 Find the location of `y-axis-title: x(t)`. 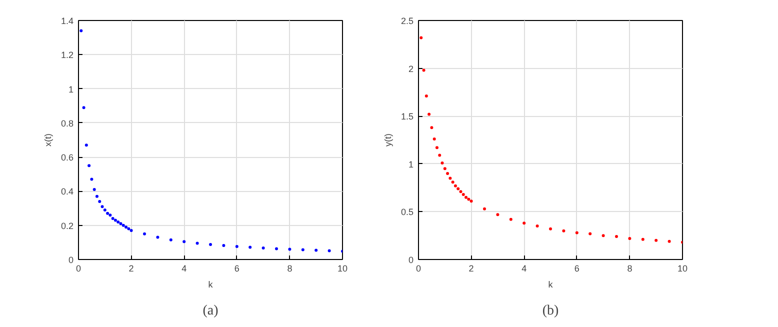

y-axis-title: x(t) is located at coordinates (47, 139).